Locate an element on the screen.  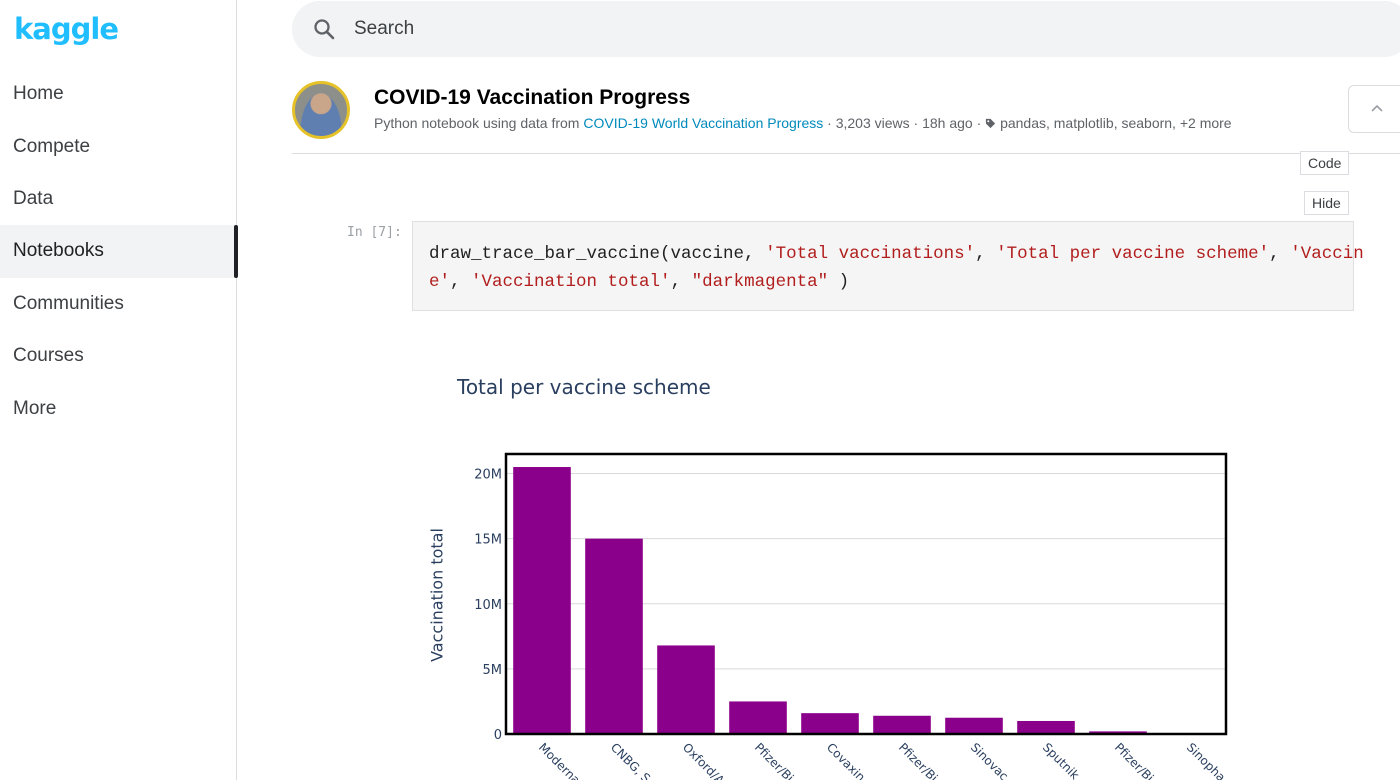
sidebar-item-notebooks: Notebooks is located at coordinates (119, 251).